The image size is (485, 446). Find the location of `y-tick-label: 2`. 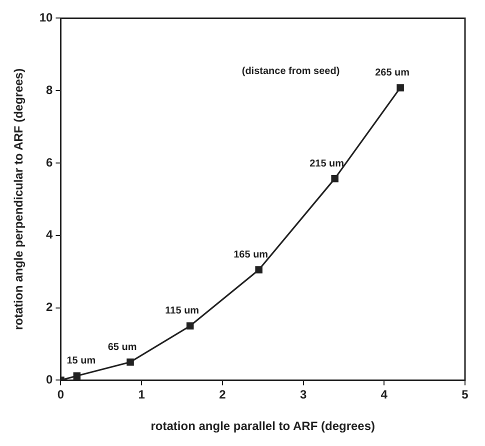

y-tick-label: 2 is located at coordinates (50, 307).